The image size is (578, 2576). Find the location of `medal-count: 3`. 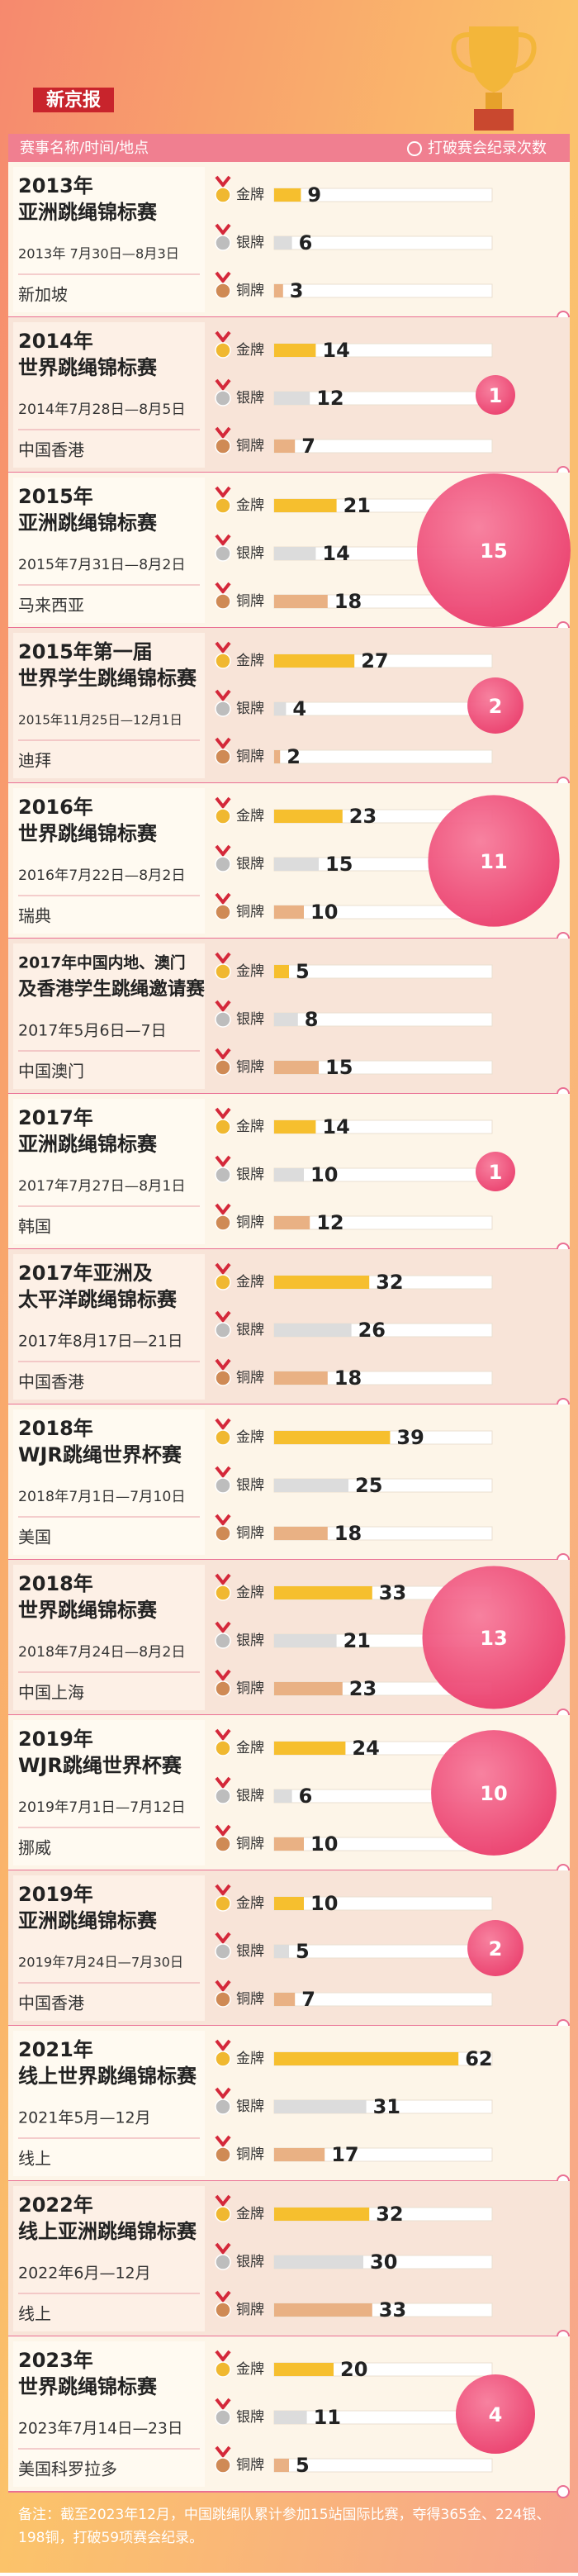

medal-count: 3 is located at coordinates (297, 290).